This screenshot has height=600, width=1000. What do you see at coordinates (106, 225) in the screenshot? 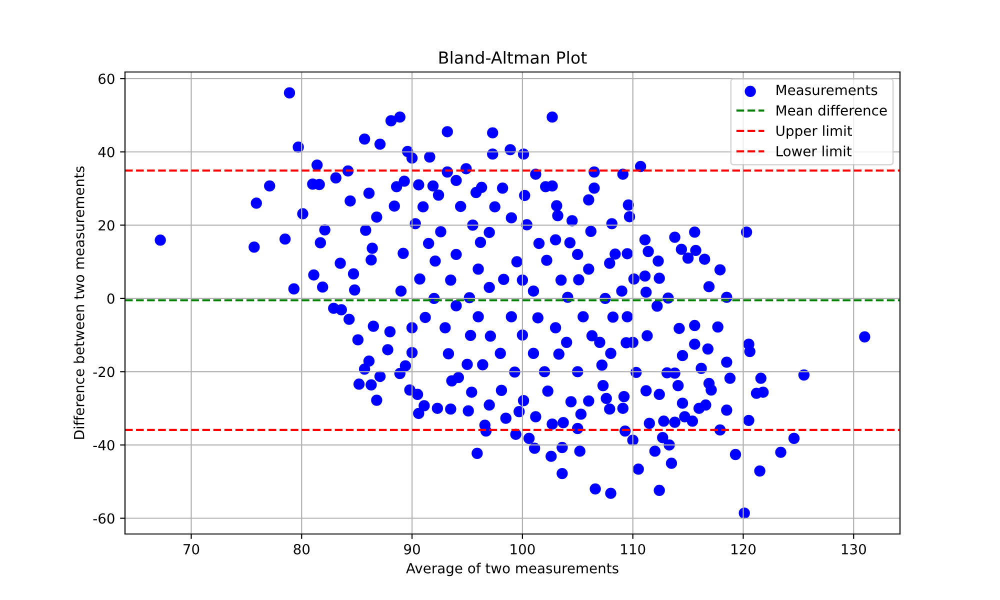
I see `y-tick-label: 20` at bounding box center [106, 225].